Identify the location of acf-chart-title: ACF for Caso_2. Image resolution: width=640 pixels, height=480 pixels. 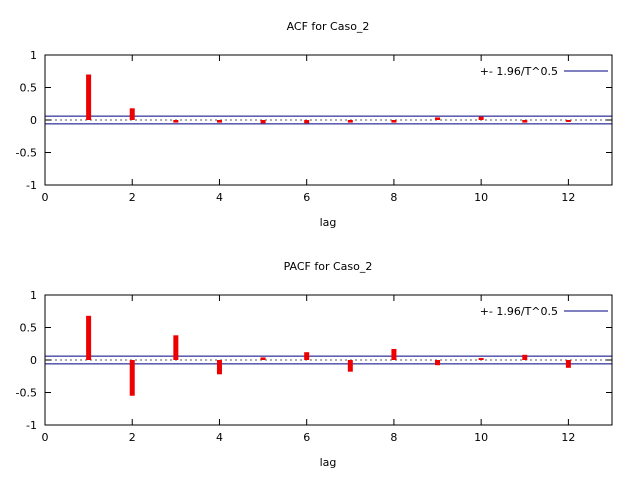
(328, 26).